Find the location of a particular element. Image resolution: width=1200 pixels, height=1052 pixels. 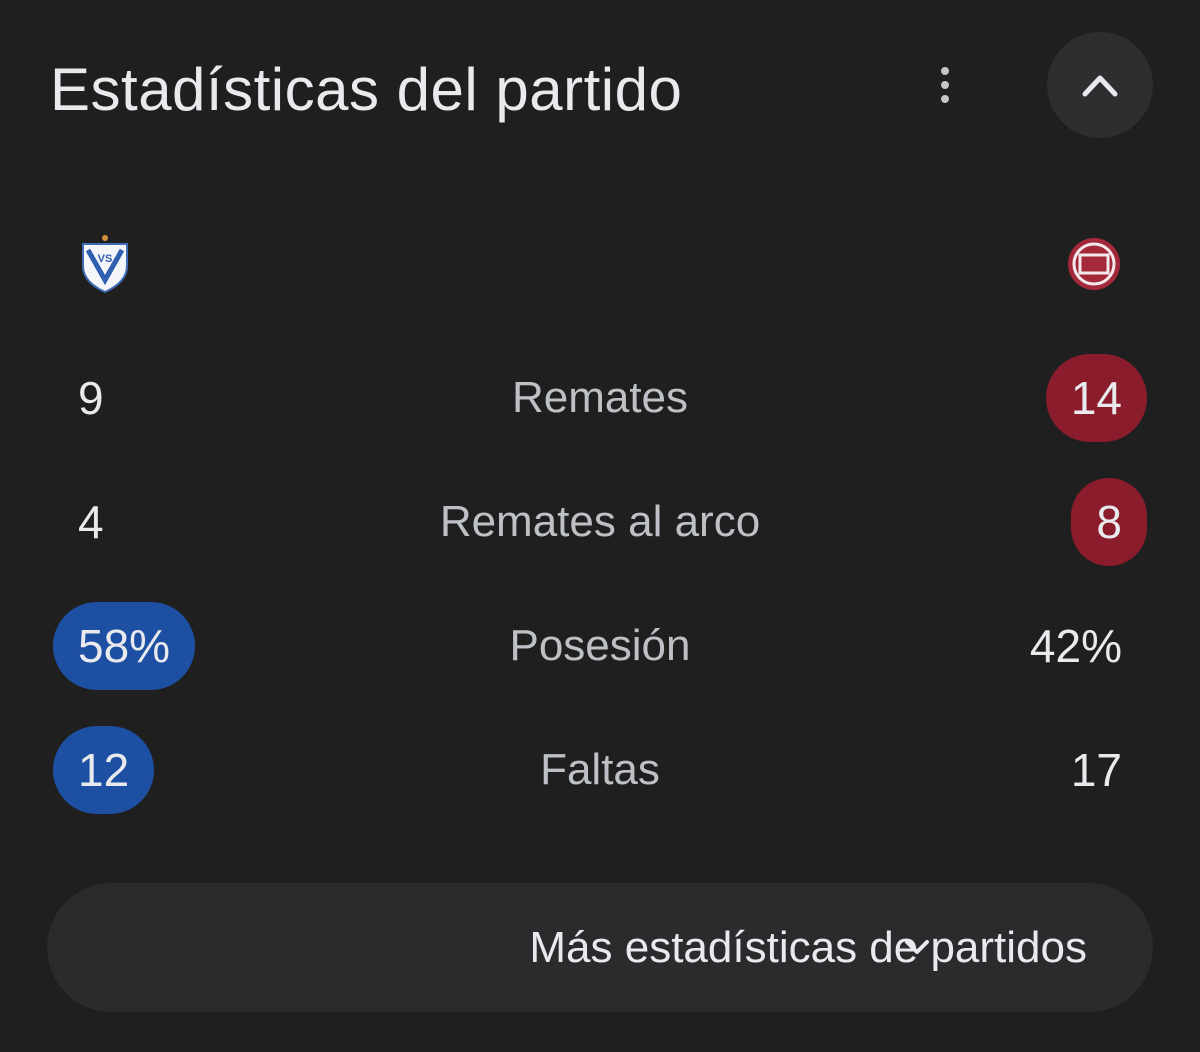

away-value: 14 is located at coordinates (1096, 398).